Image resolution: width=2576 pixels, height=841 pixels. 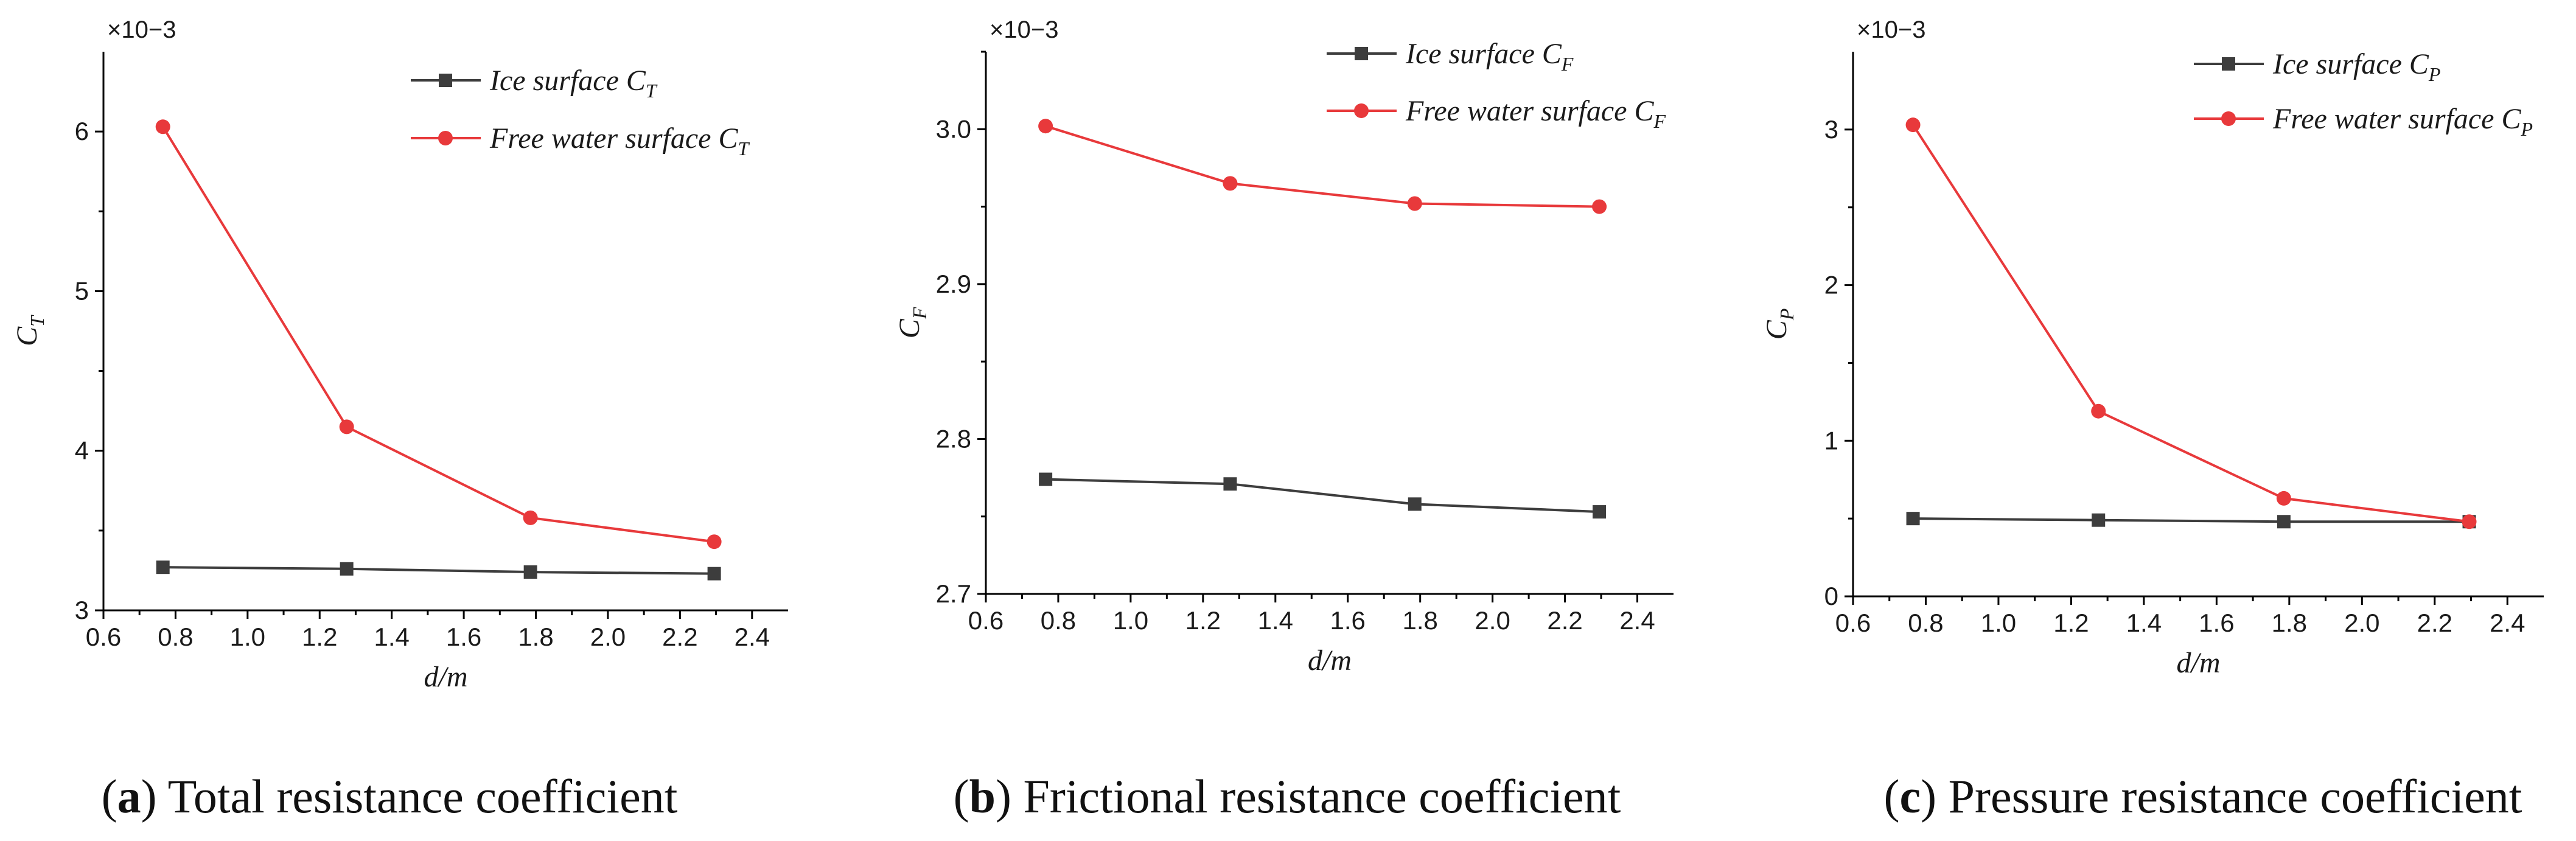 I want to click on caption-letter: a, so click(x=129, y=796).